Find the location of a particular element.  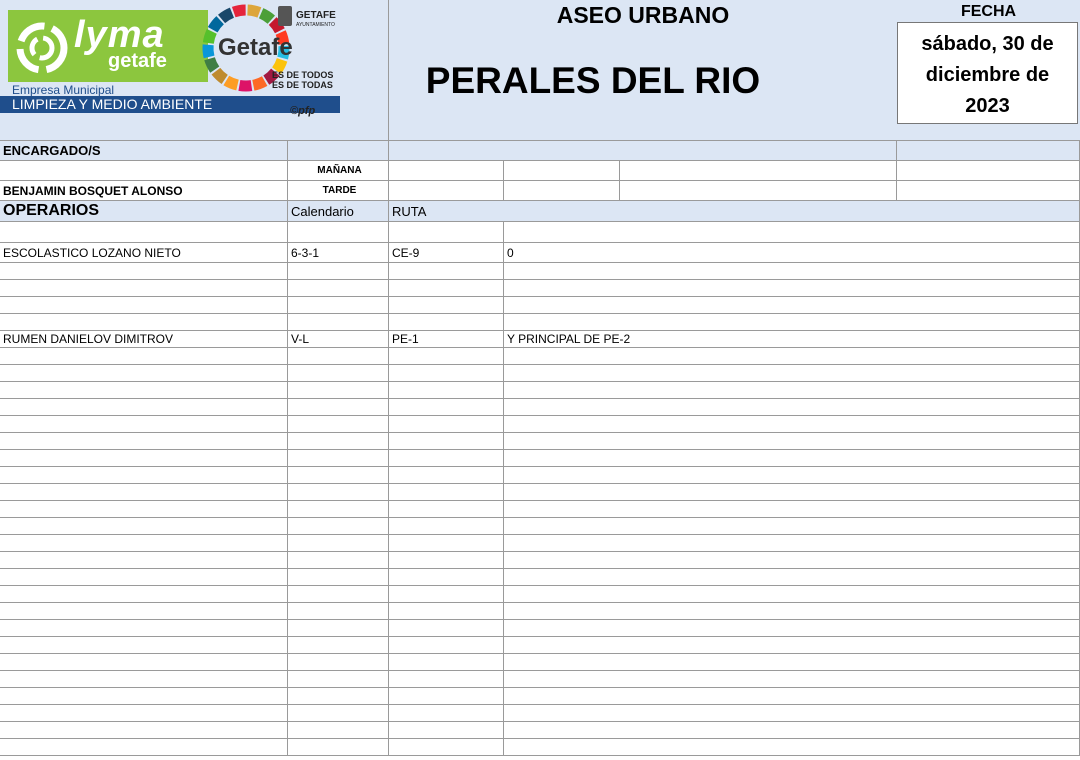

cell-text: RUTA is located at coordinates (734, 211).